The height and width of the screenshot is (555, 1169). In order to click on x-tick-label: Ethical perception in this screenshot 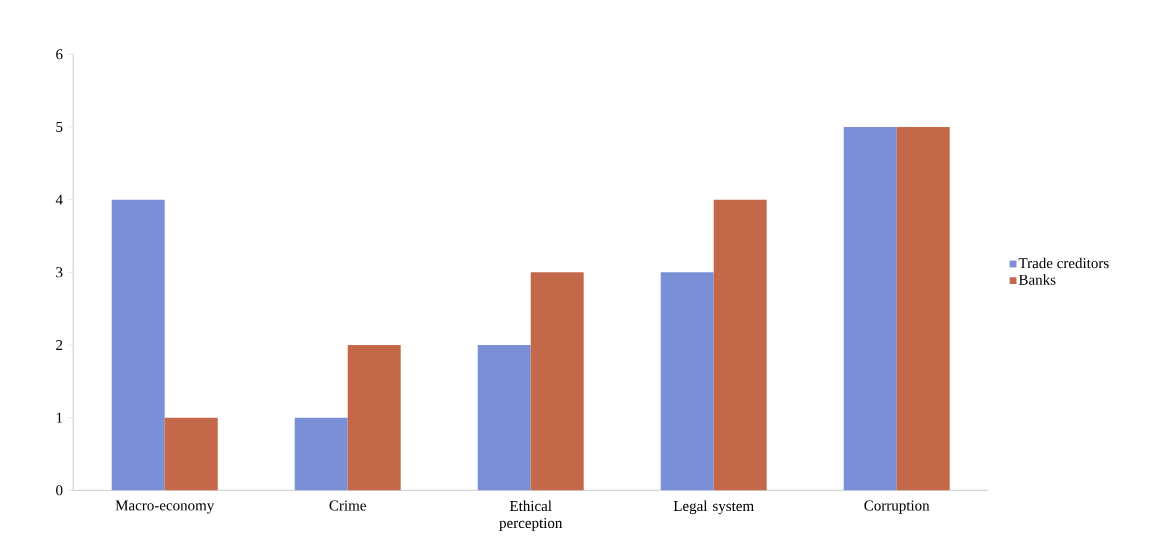, I will do `click(531, 516)`.